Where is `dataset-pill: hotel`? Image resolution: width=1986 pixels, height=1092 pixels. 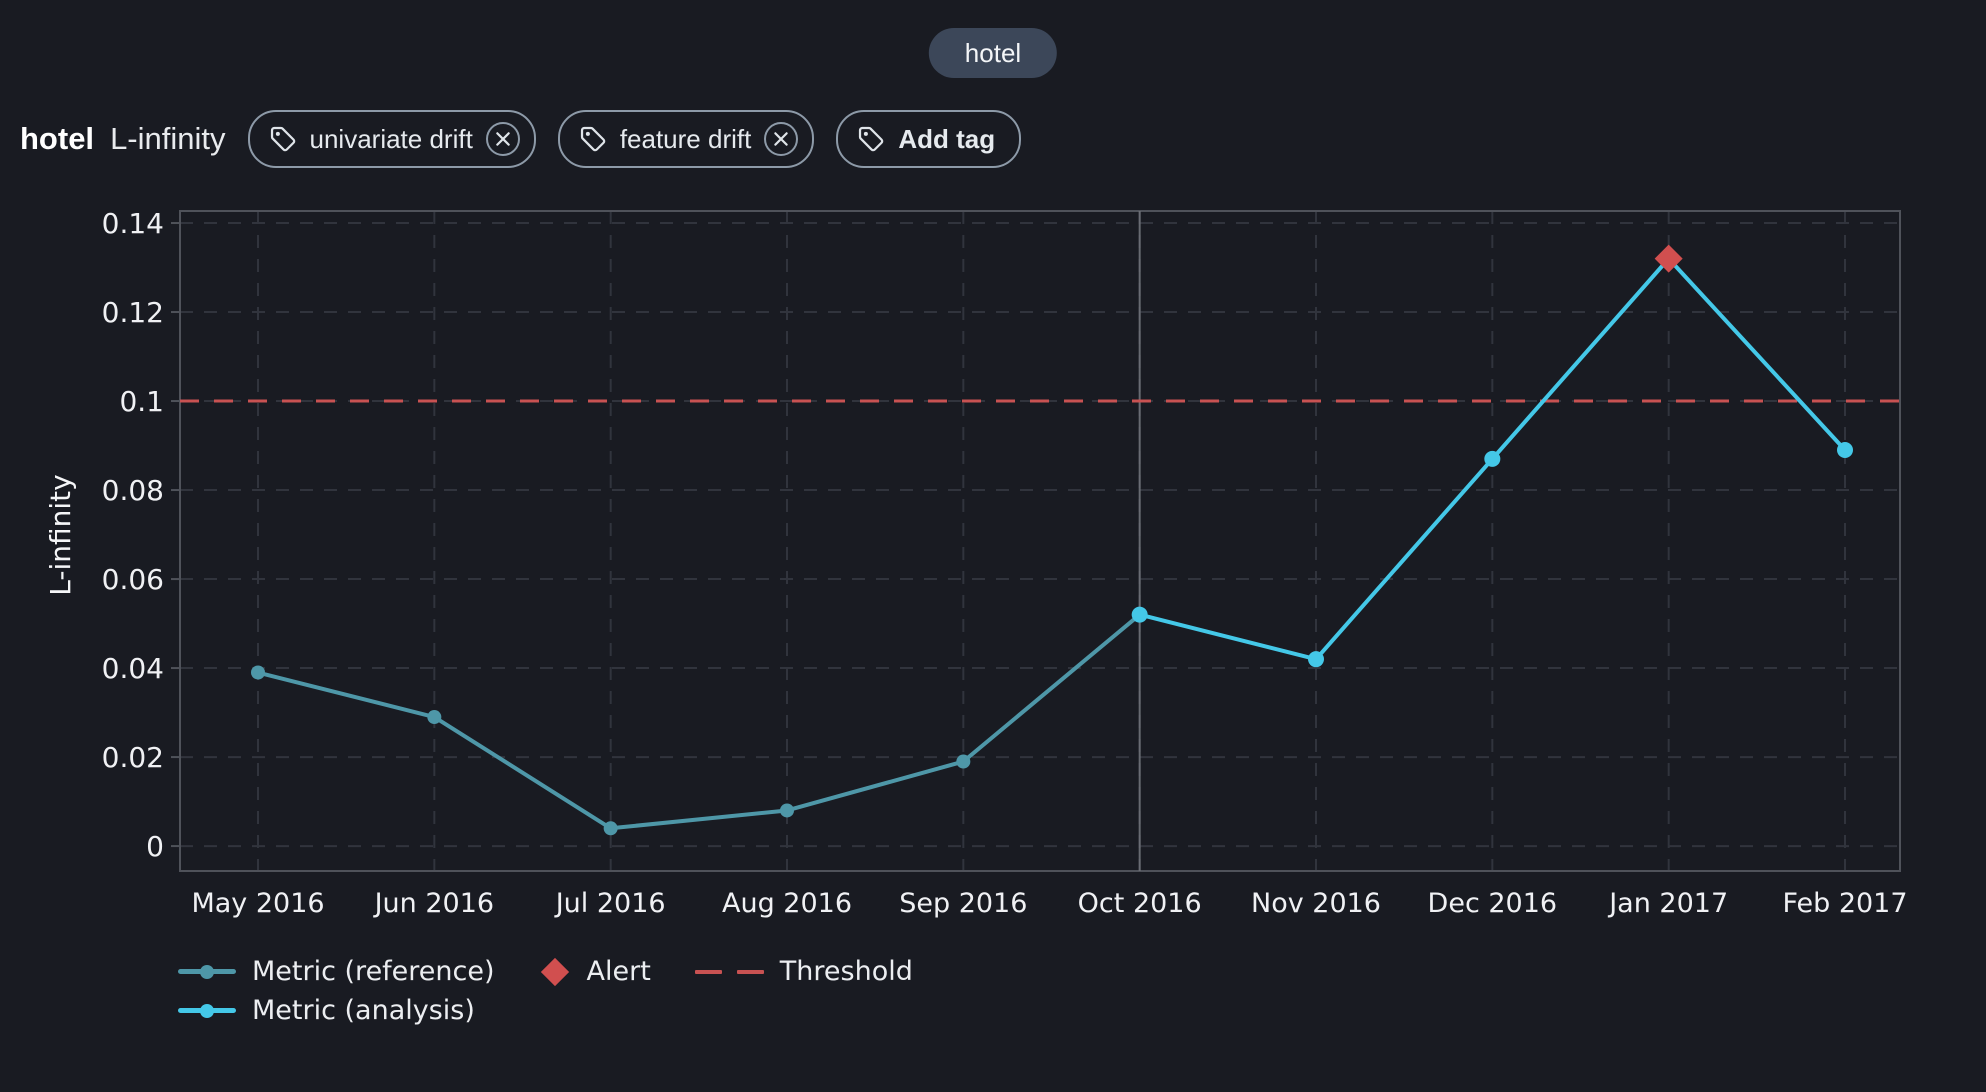 dataset-pill: hotel is located at coordinates (993, 53).